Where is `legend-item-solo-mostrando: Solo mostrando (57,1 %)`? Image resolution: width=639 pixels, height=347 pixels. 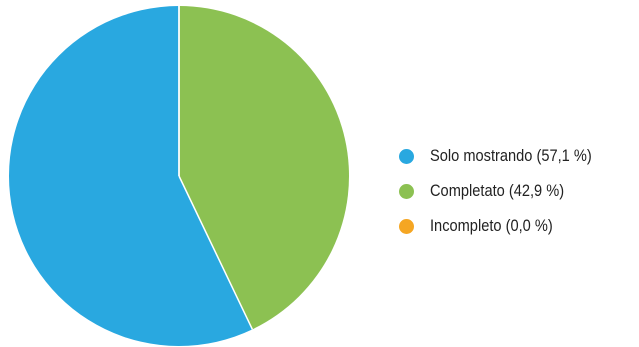
legend-item-solo-mostrando: Solo mostrando (57,1 %) is located at coordinates (508, 156).